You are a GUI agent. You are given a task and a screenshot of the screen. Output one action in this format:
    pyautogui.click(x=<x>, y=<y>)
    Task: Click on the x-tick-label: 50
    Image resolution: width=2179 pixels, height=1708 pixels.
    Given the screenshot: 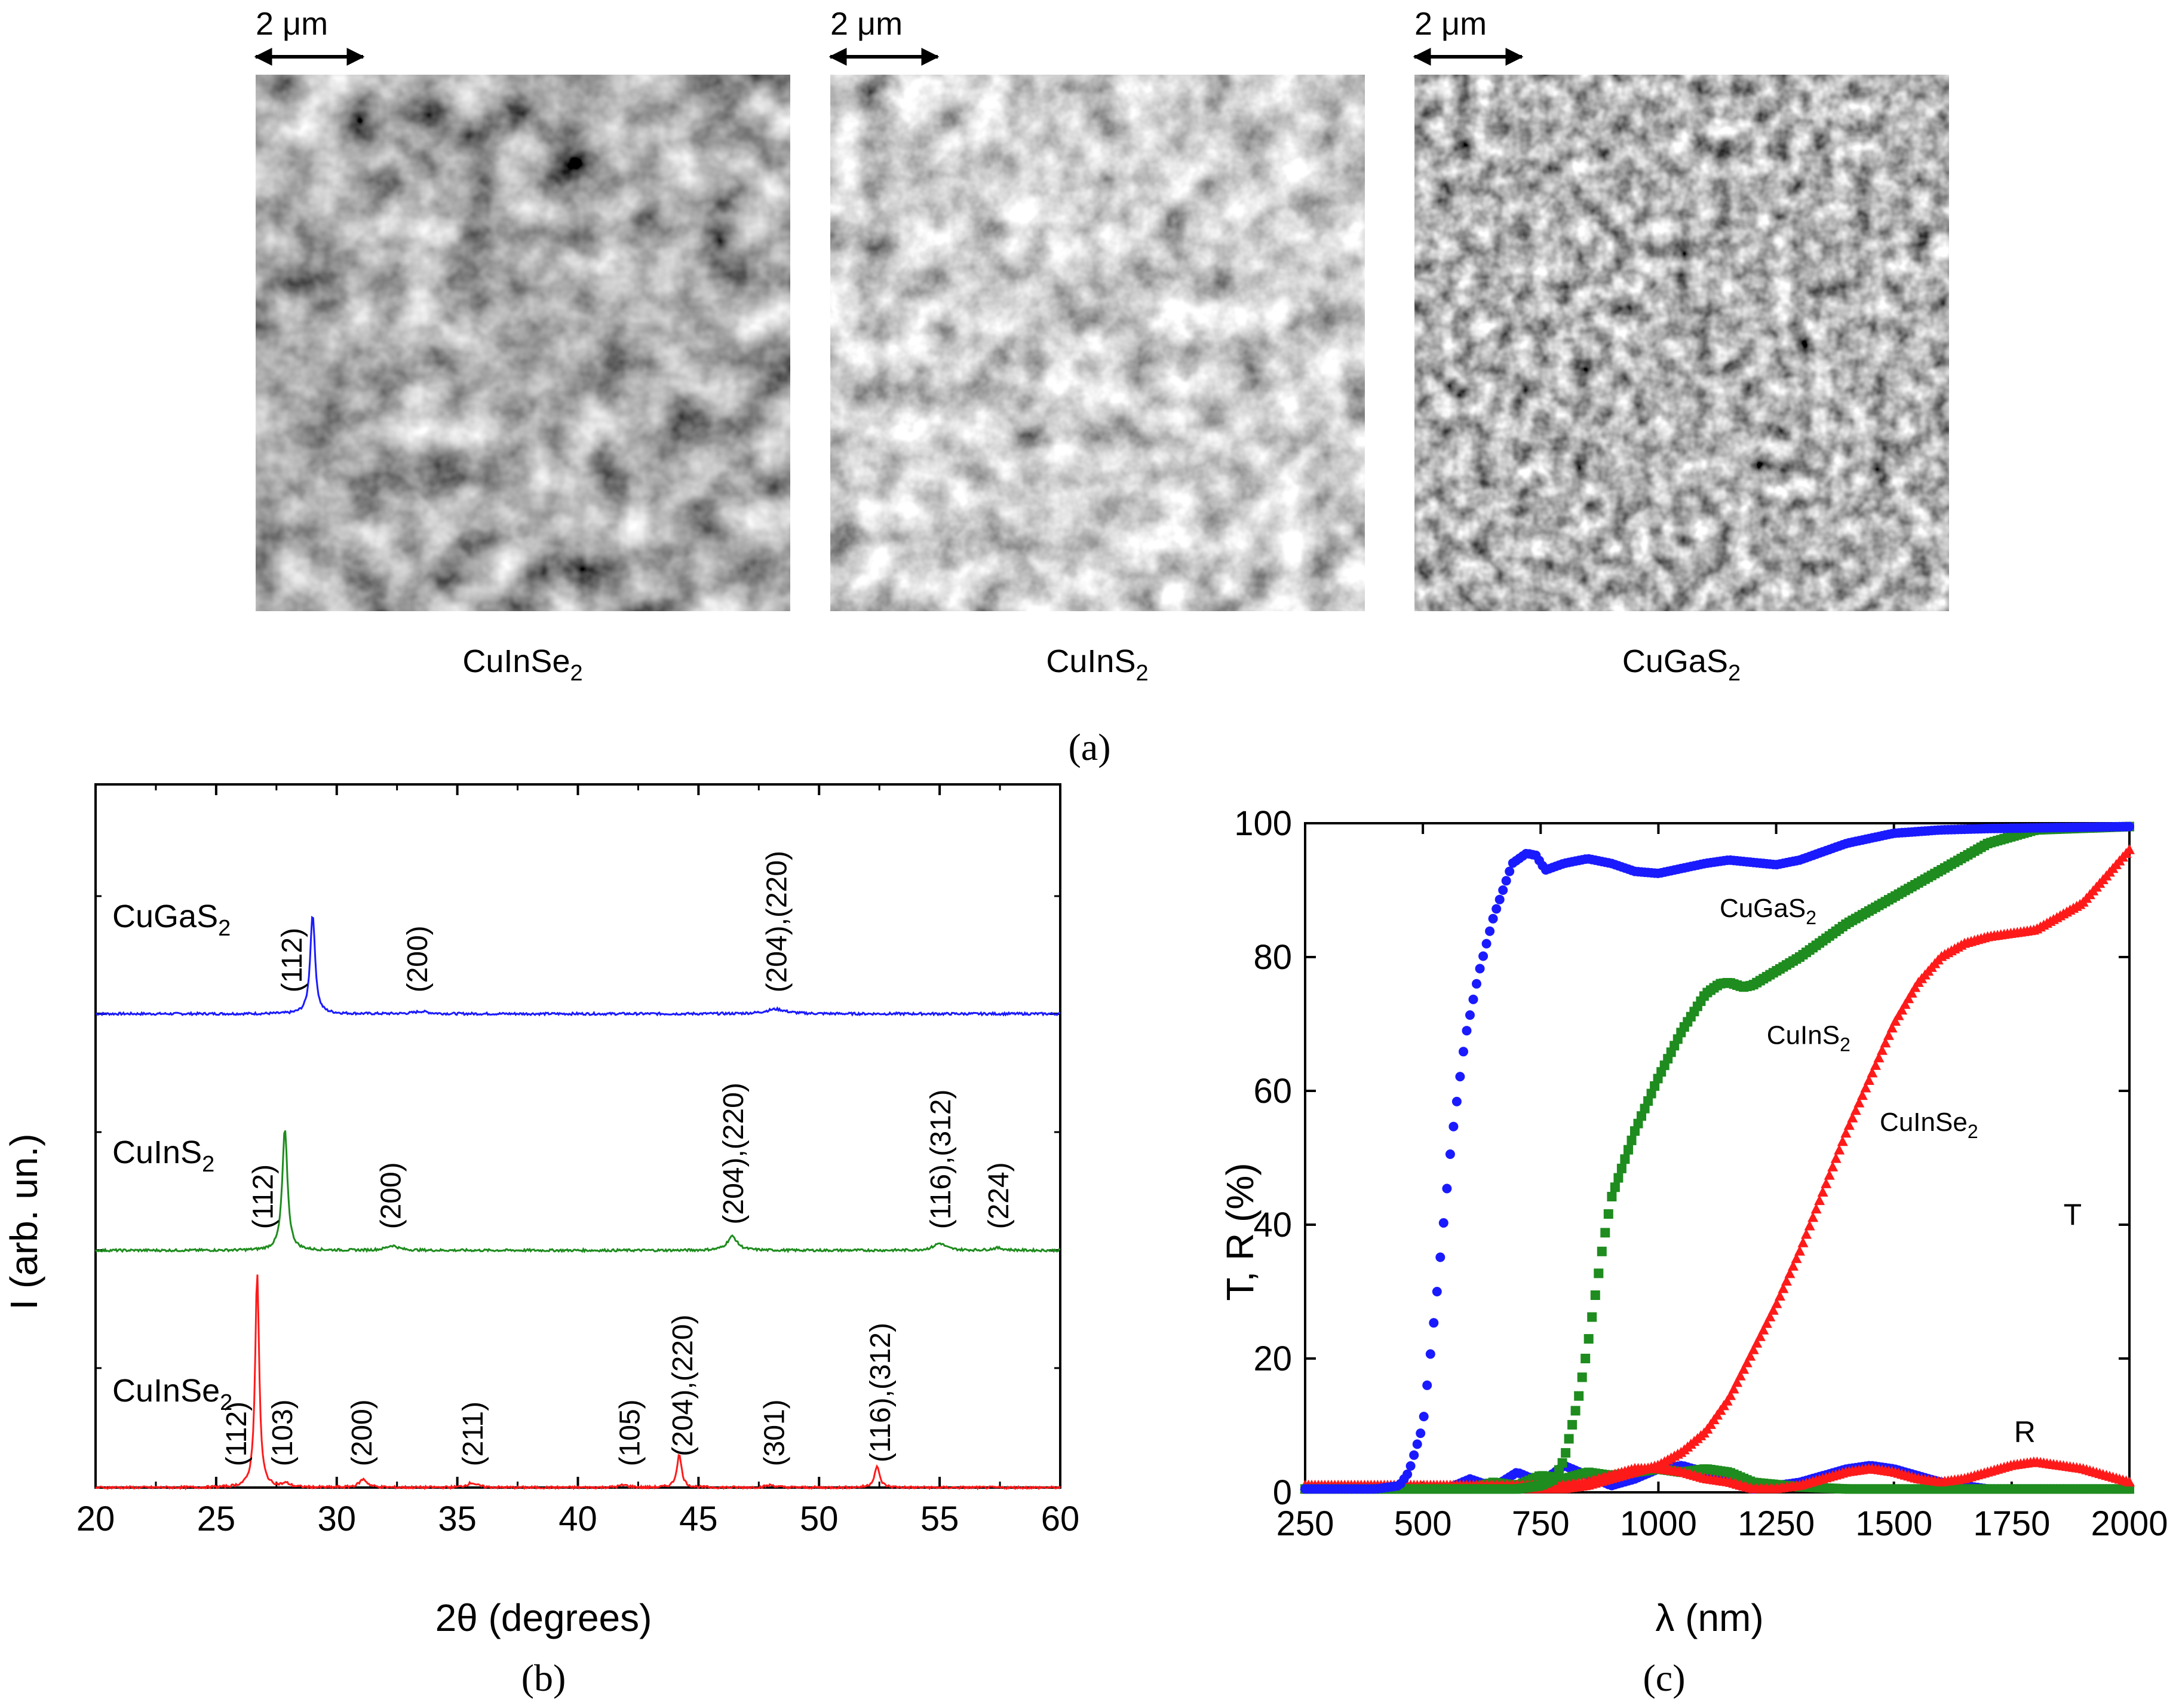 What is the action you would take?
    pyautogui.click(x=819, y=1519)
    